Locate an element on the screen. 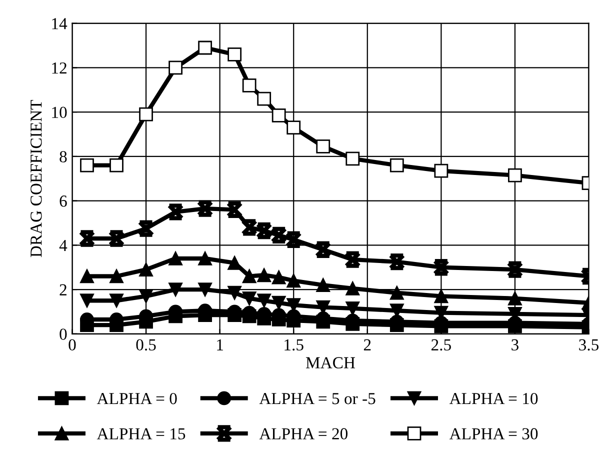  x-tick-label: 1 is located at coordinates (220, 344).